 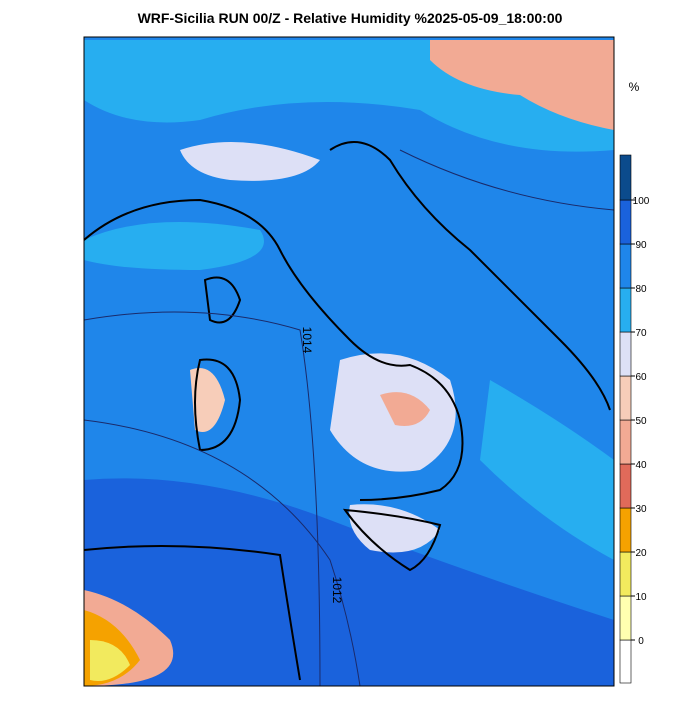 I want to click on colorbar-tick-label: 100, so click(x=641, y=201).